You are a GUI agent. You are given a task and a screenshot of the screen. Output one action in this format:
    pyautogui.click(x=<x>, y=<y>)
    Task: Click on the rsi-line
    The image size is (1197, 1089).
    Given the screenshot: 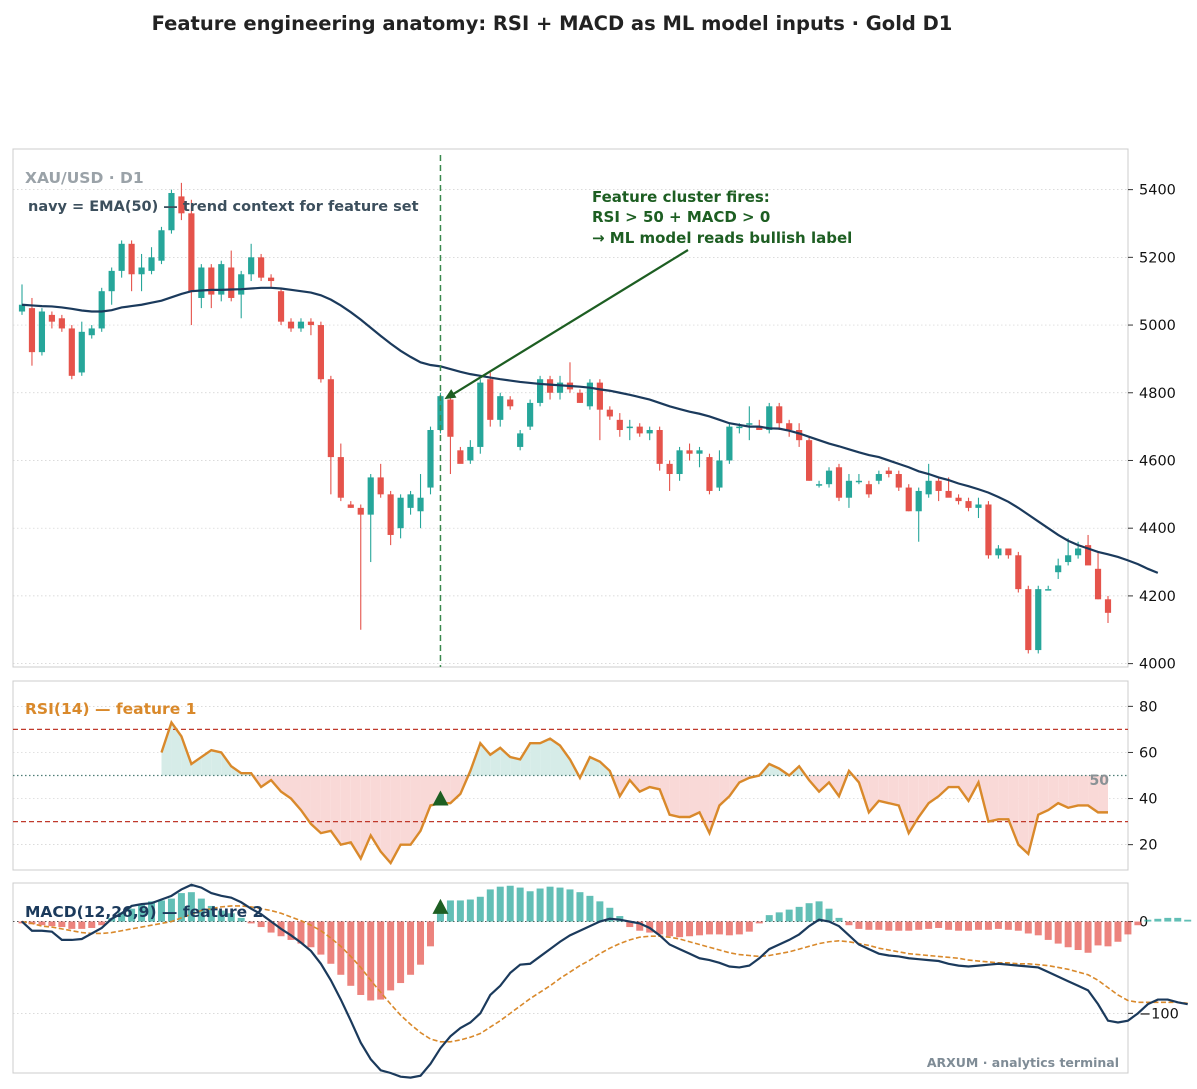 What is the action you would take?
    pyautogui.click(x=634, y=792)
    